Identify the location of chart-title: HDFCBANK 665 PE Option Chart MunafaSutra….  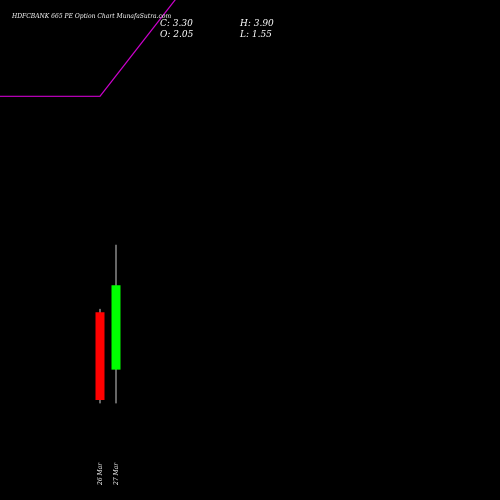
(91, 16).